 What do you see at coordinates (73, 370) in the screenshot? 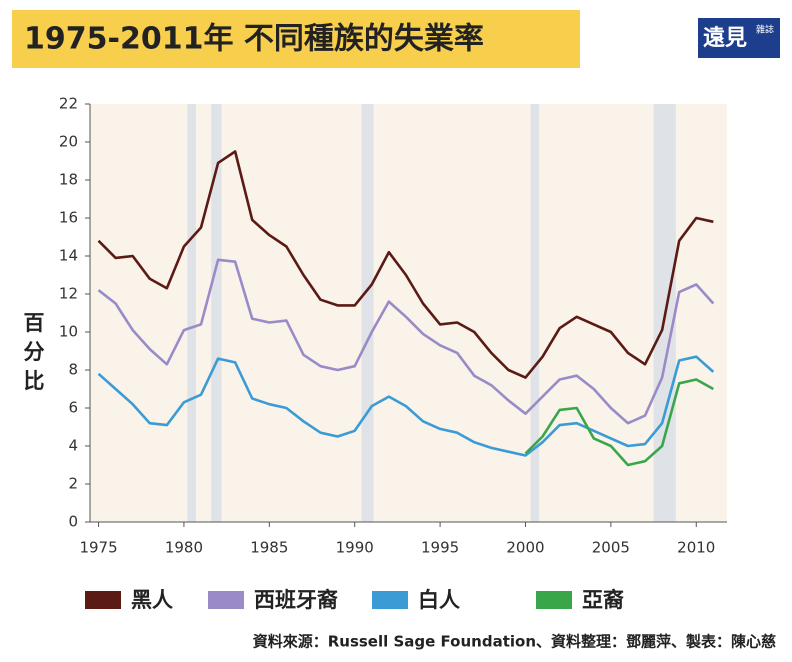
I see `y-tick-label: 8` at bounding box center [73, 370].